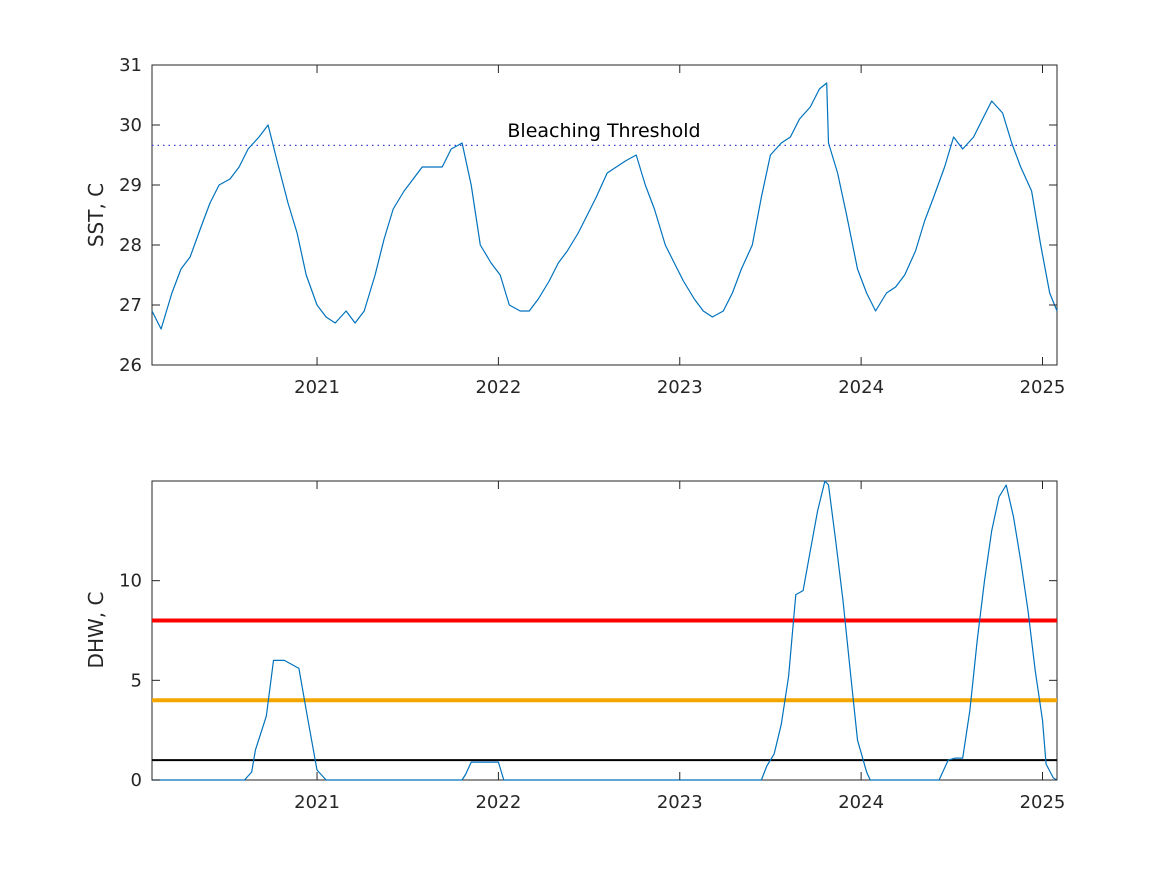  What do you see at coordinates (680, 802) in the screenshot?
I see `dhw-x-tick-label: 2023` at bounding box center [680, 802].